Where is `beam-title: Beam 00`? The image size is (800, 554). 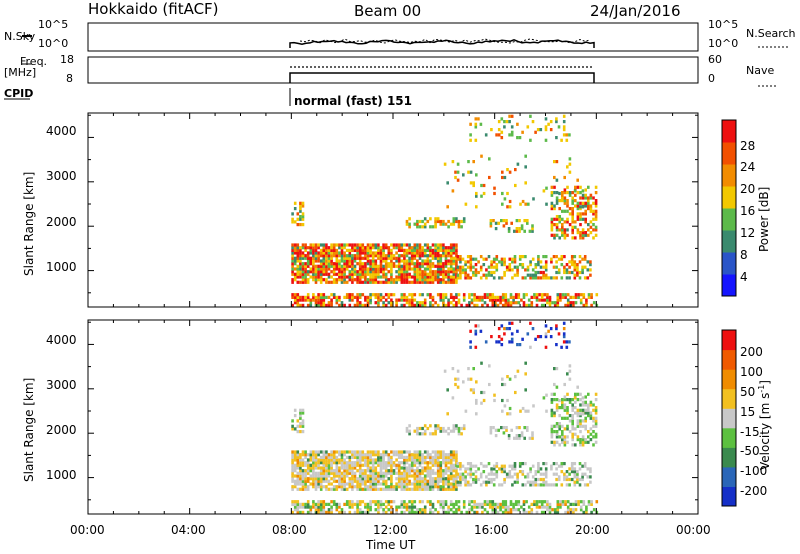
beam-title: Beam 00 is located at coordinates (388, 11).